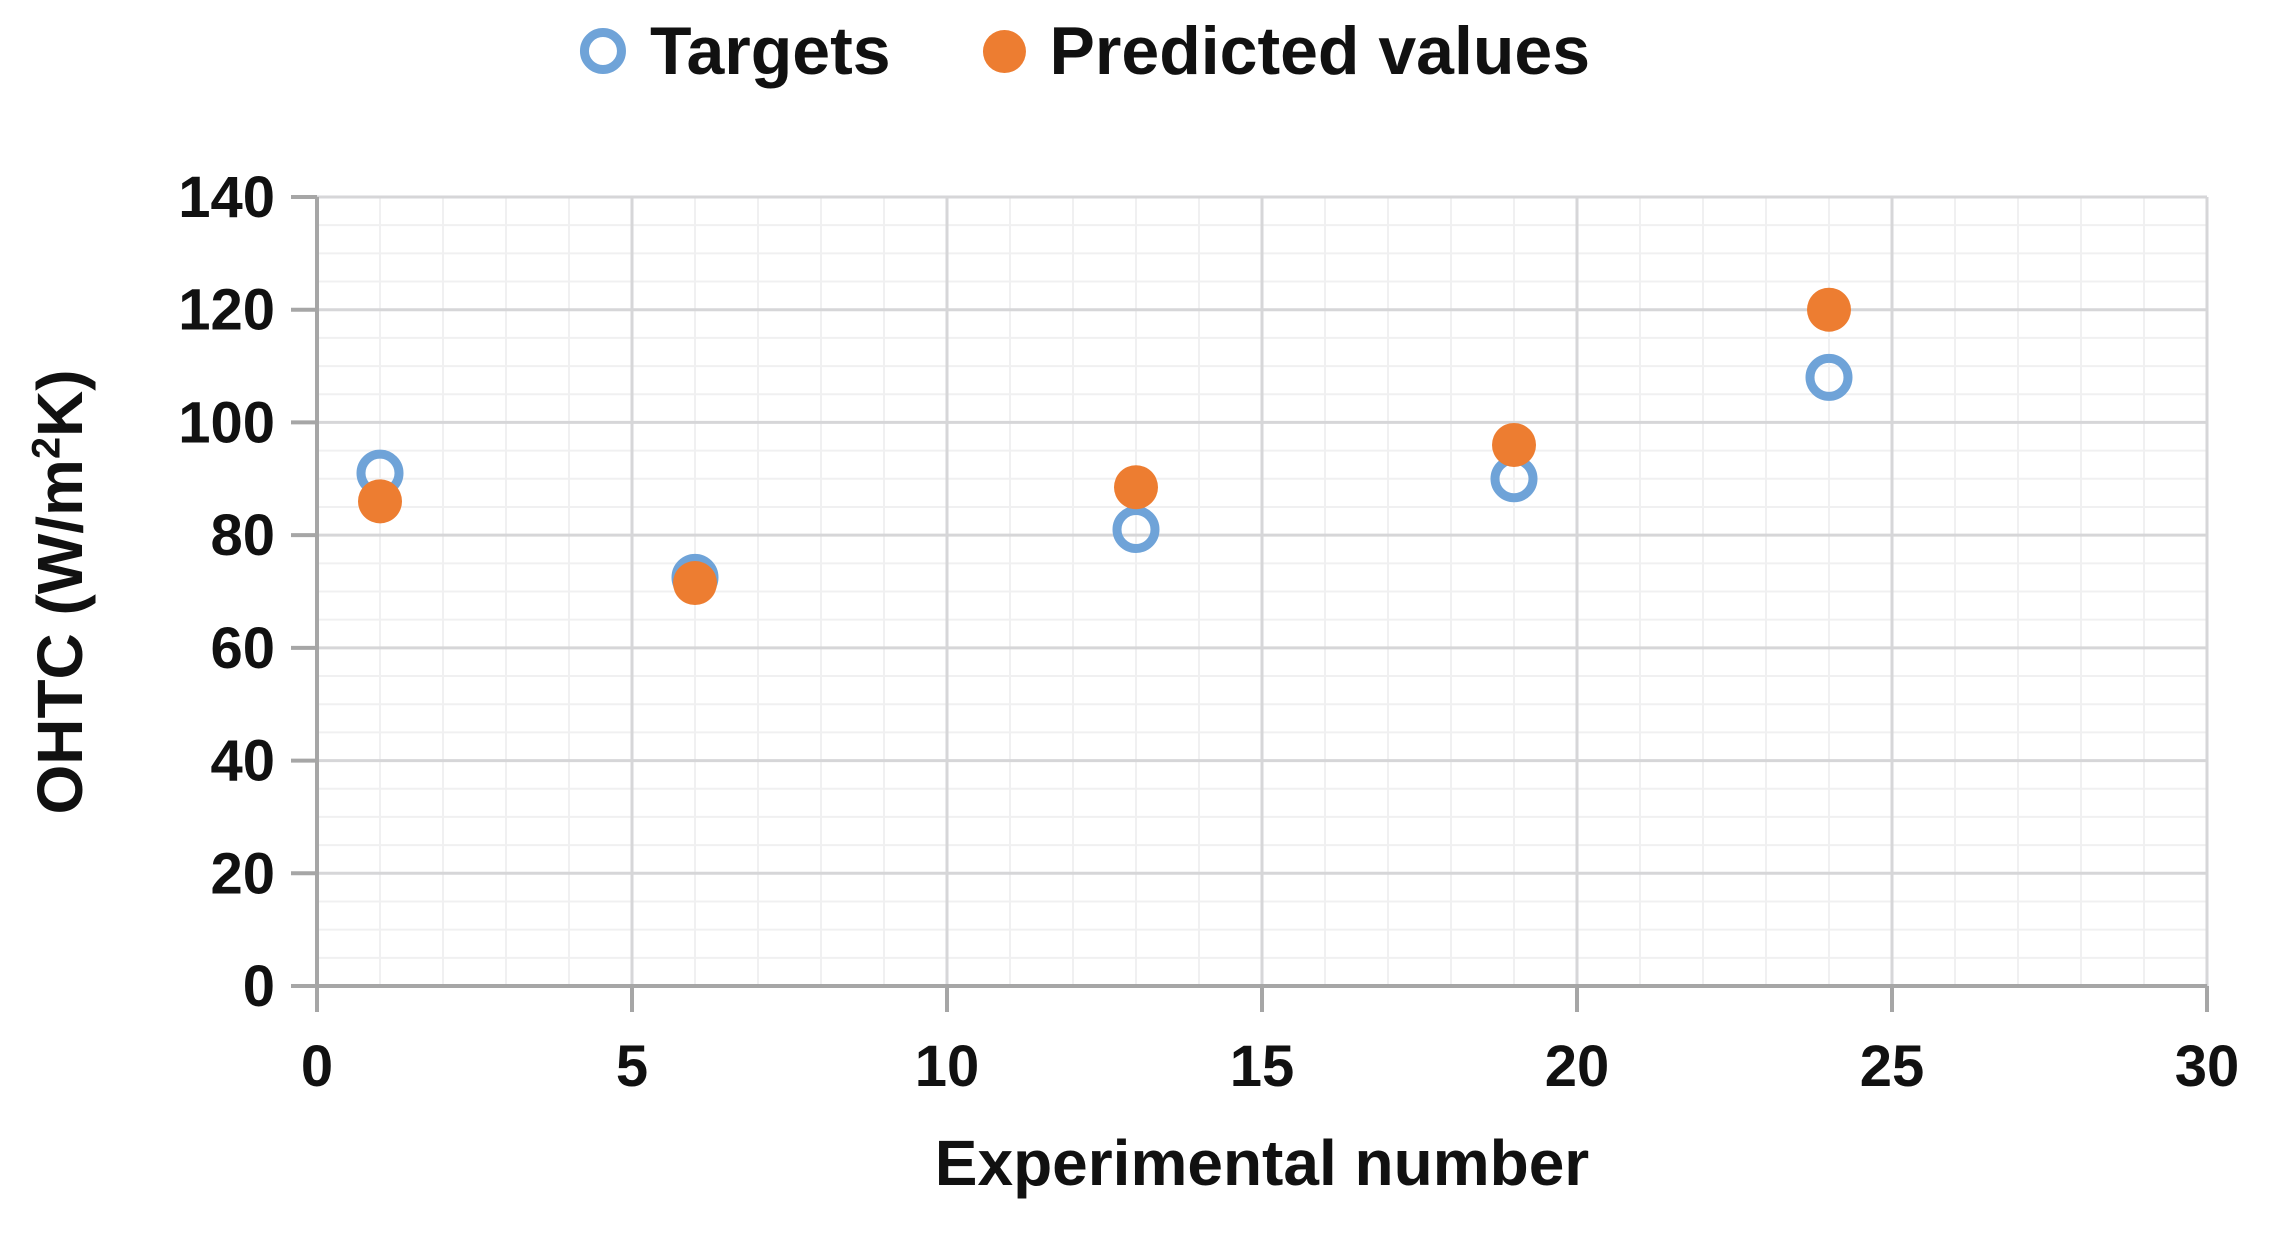 The height and width of the screenshot is (1248, 2273). I want to click on y-tick-label-20: 20, so click(242, 873).